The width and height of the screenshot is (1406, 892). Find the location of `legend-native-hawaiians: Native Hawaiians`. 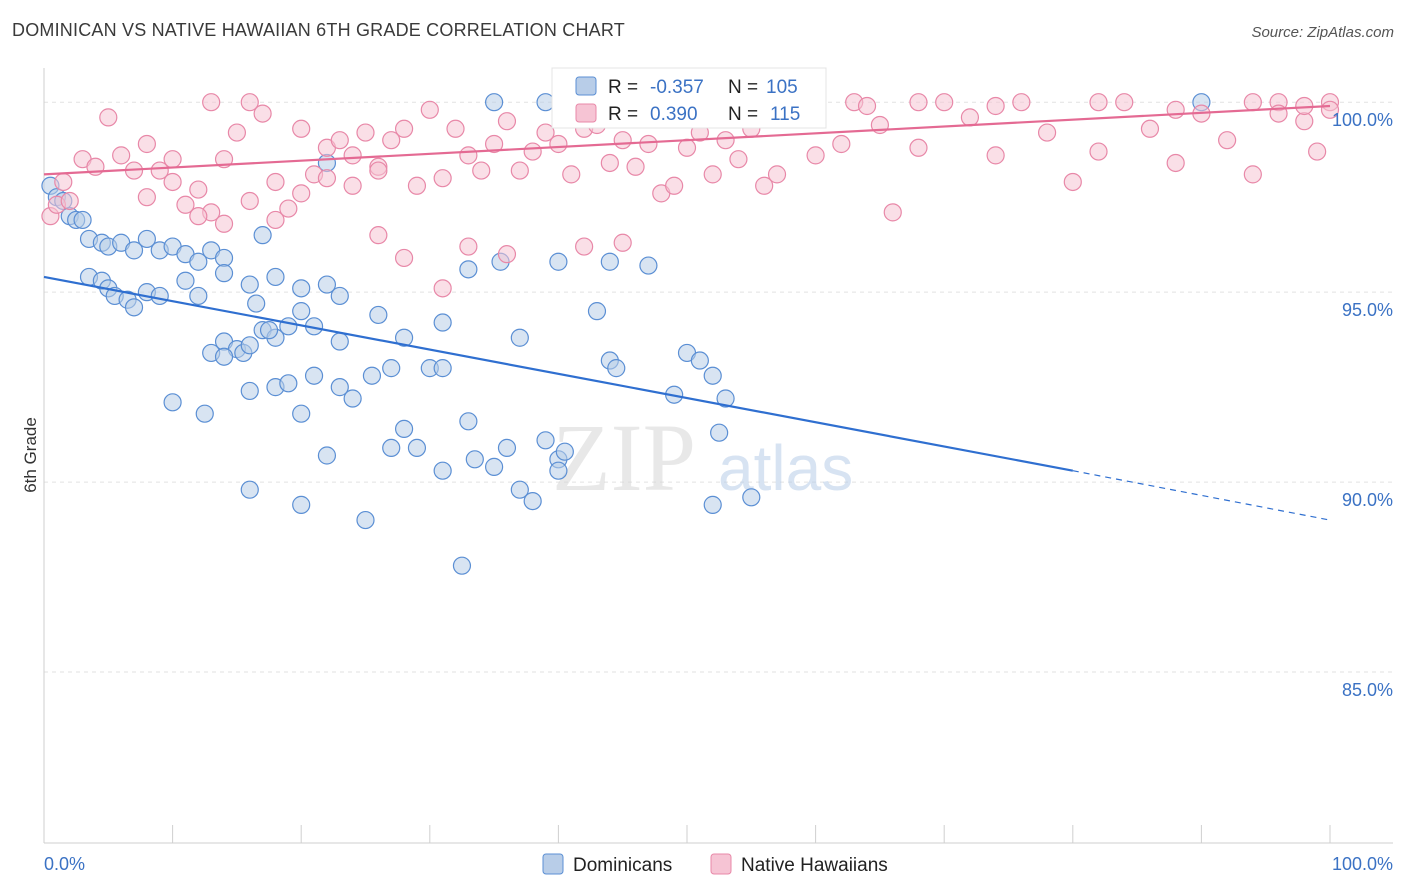

legend-native-hawaiians: Native Hawaiians is located at coordinates (814, 865).